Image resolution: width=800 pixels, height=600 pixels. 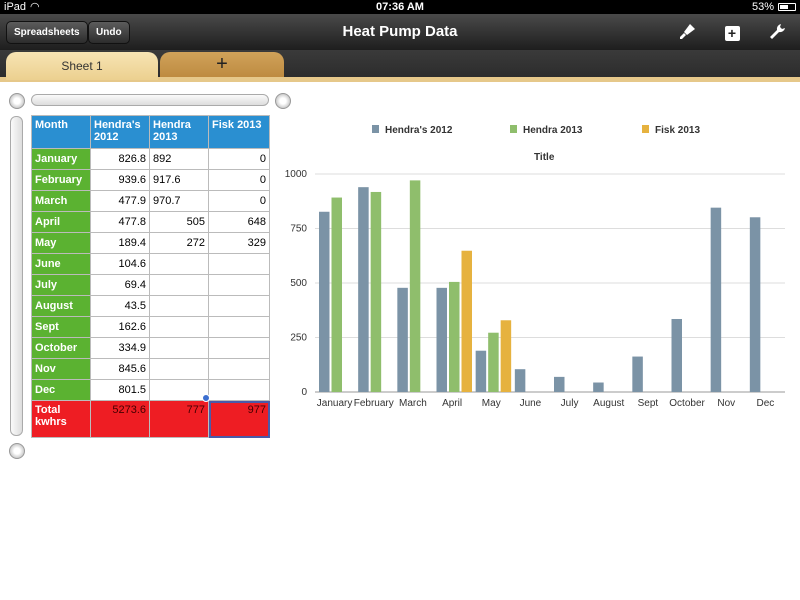 I want to click on legend-label: Fisk 2013, so click(x=677, y=130).